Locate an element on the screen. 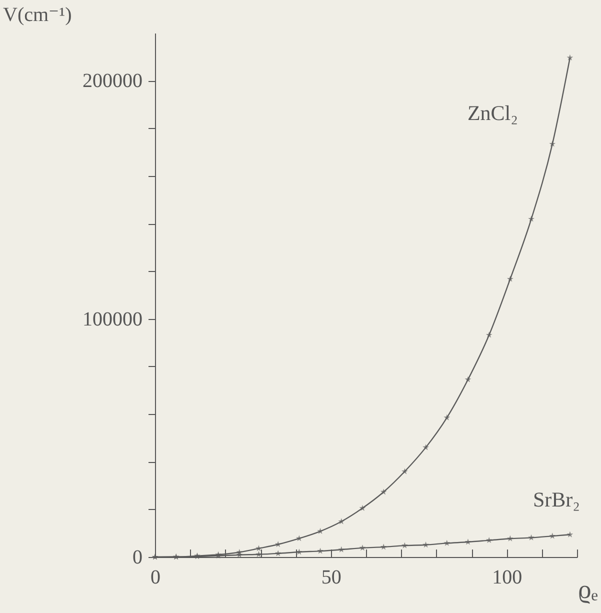 Image resolution: width=601 pixels, height=613 pixels. series-label: ZnCl₂ is located at coordinates (492, 112).